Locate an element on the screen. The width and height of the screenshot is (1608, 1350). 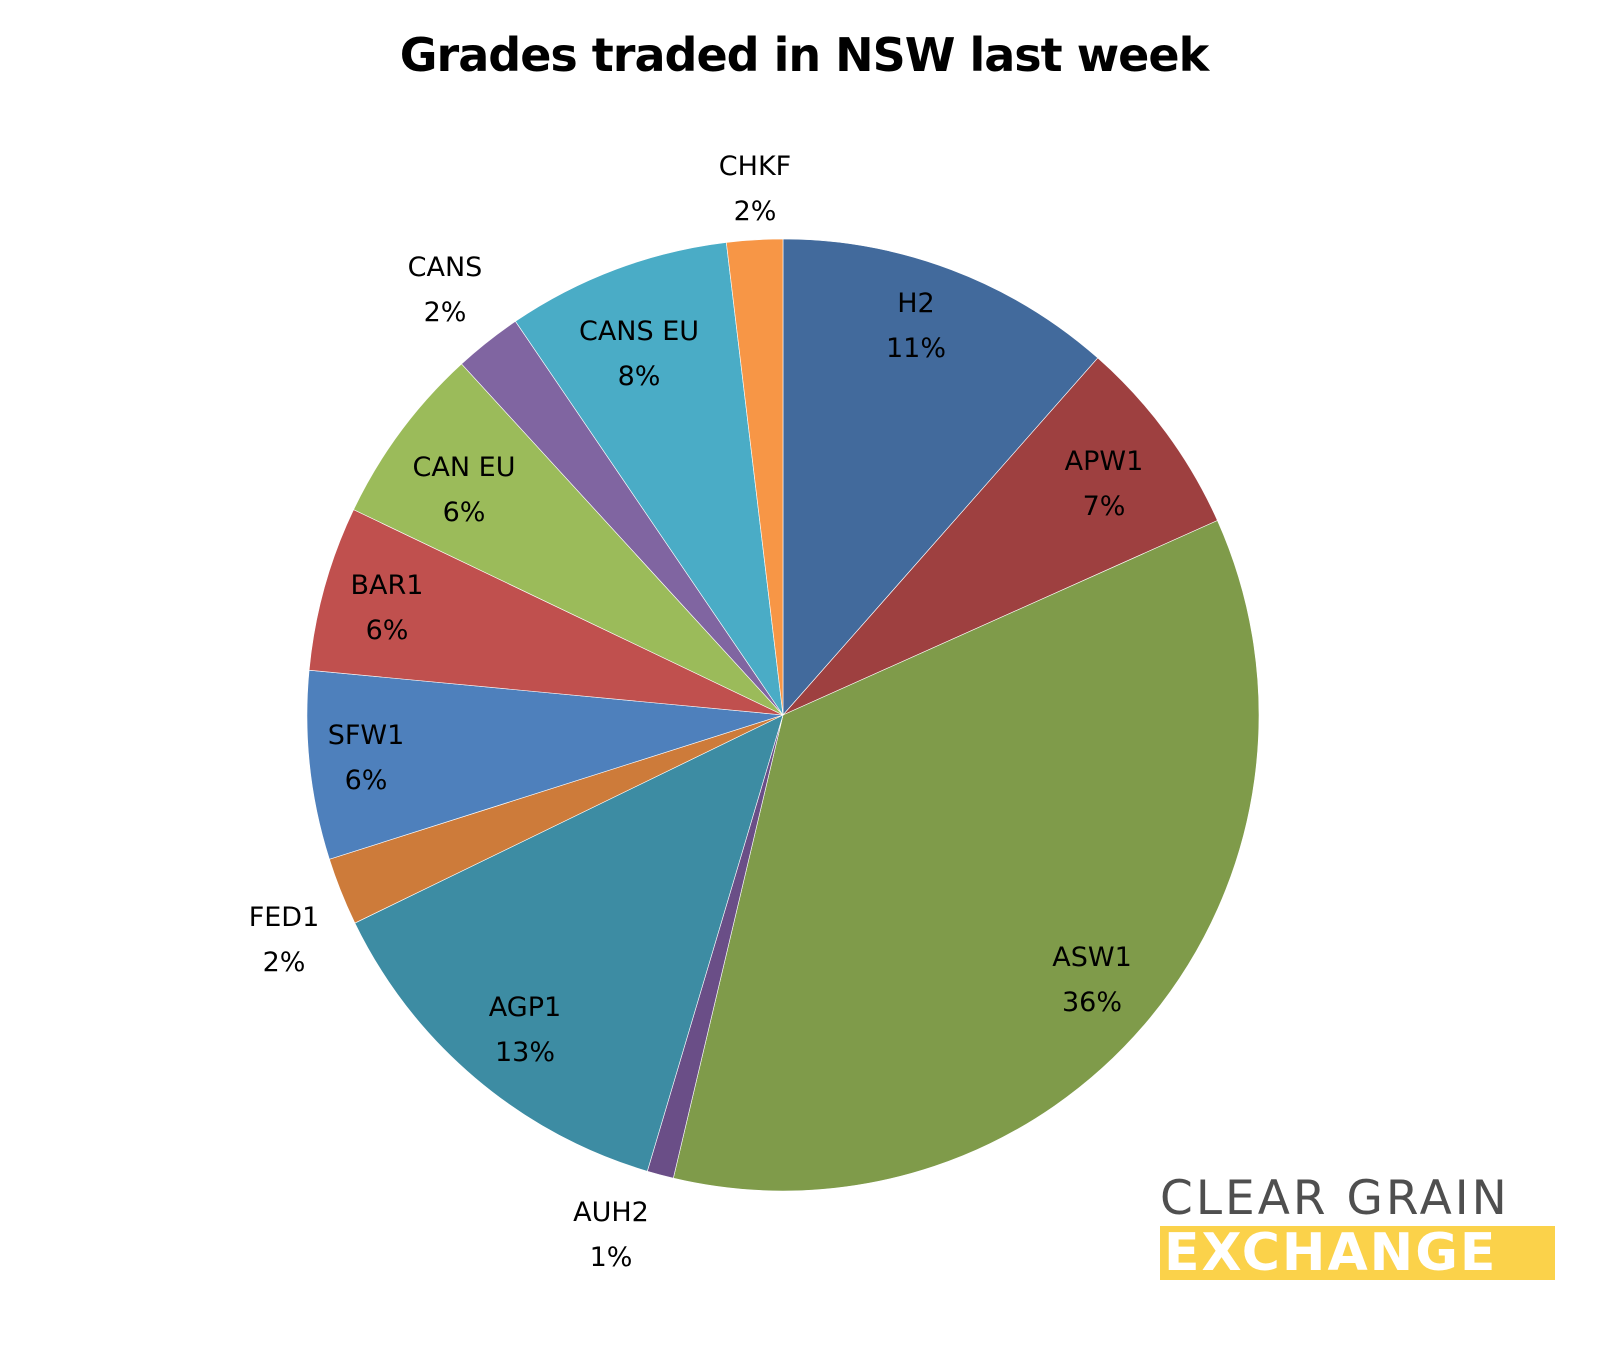
pie-slice-bar1 is located at coordinates (546, 612).